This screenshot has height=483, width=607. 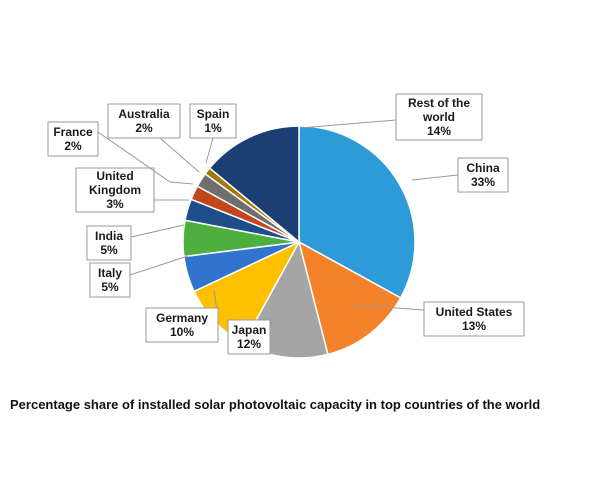 I want to click on data-label-india: India 5%, so click(x=109, y=243).